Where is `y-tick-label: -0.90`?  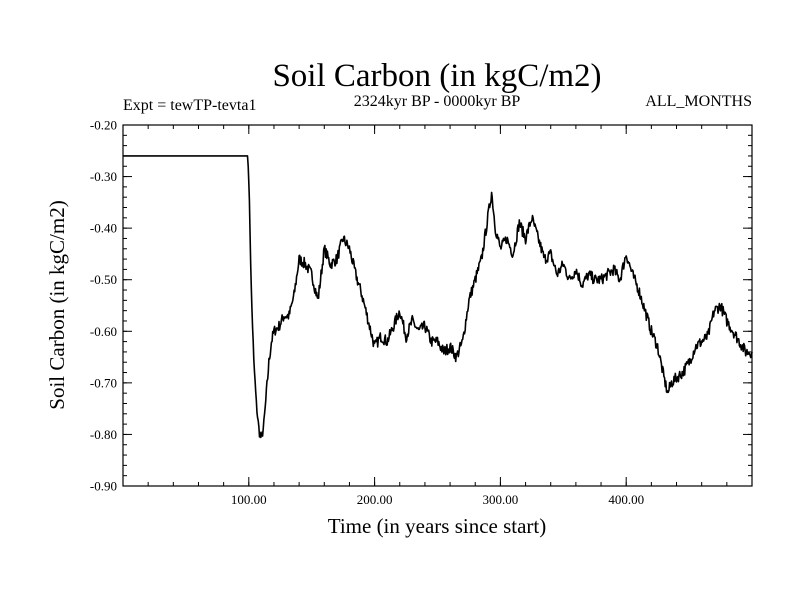 y-tick-label: -0.90 is located at coordinates (103, 486).